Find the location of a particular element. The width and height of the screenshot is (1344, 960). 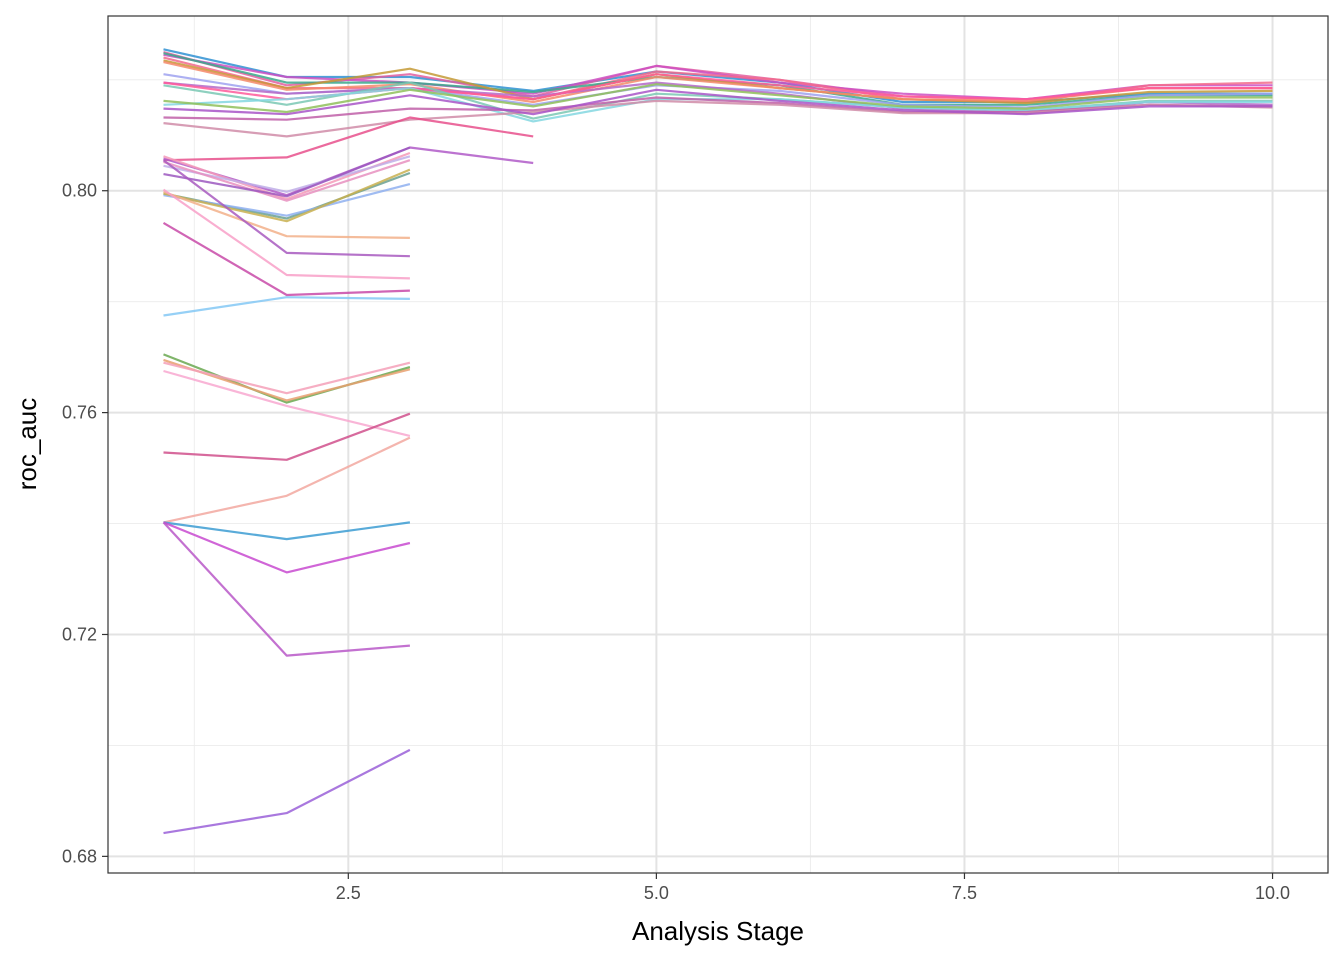

x-tick-label: 2.5 is located at coordinates (348, 893).